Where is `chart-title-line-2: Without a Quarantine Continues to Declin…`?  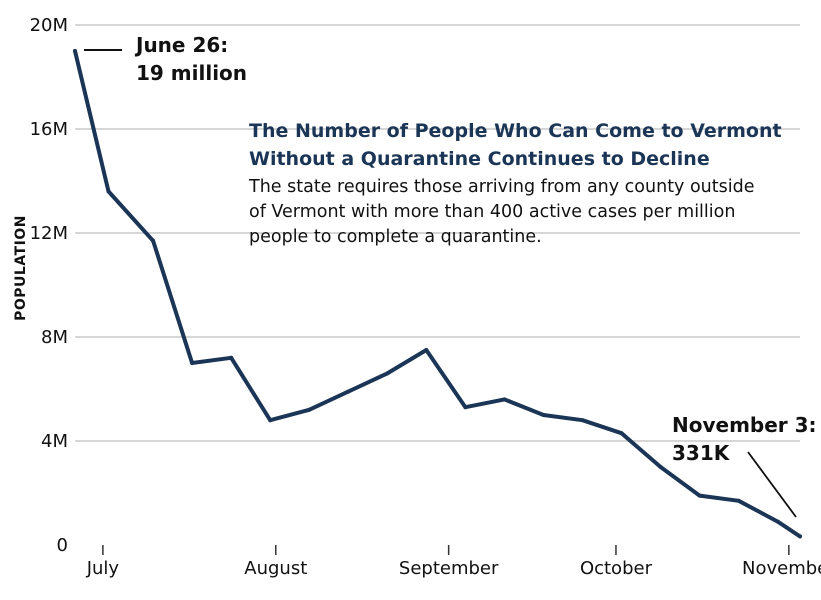
chart-title-line-2: Without a Quarantine Continues to Declin… is located at coordinates (479, 159).